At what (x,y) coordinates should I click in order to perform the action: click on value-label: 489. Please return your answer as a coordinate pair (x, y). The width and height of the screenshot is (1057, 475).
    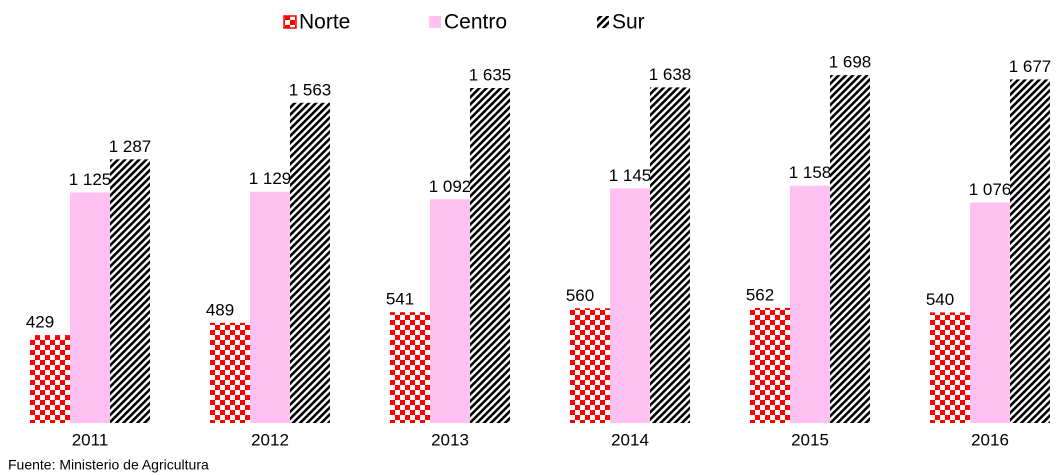
    Looking at the image, I should click on (220, 309).